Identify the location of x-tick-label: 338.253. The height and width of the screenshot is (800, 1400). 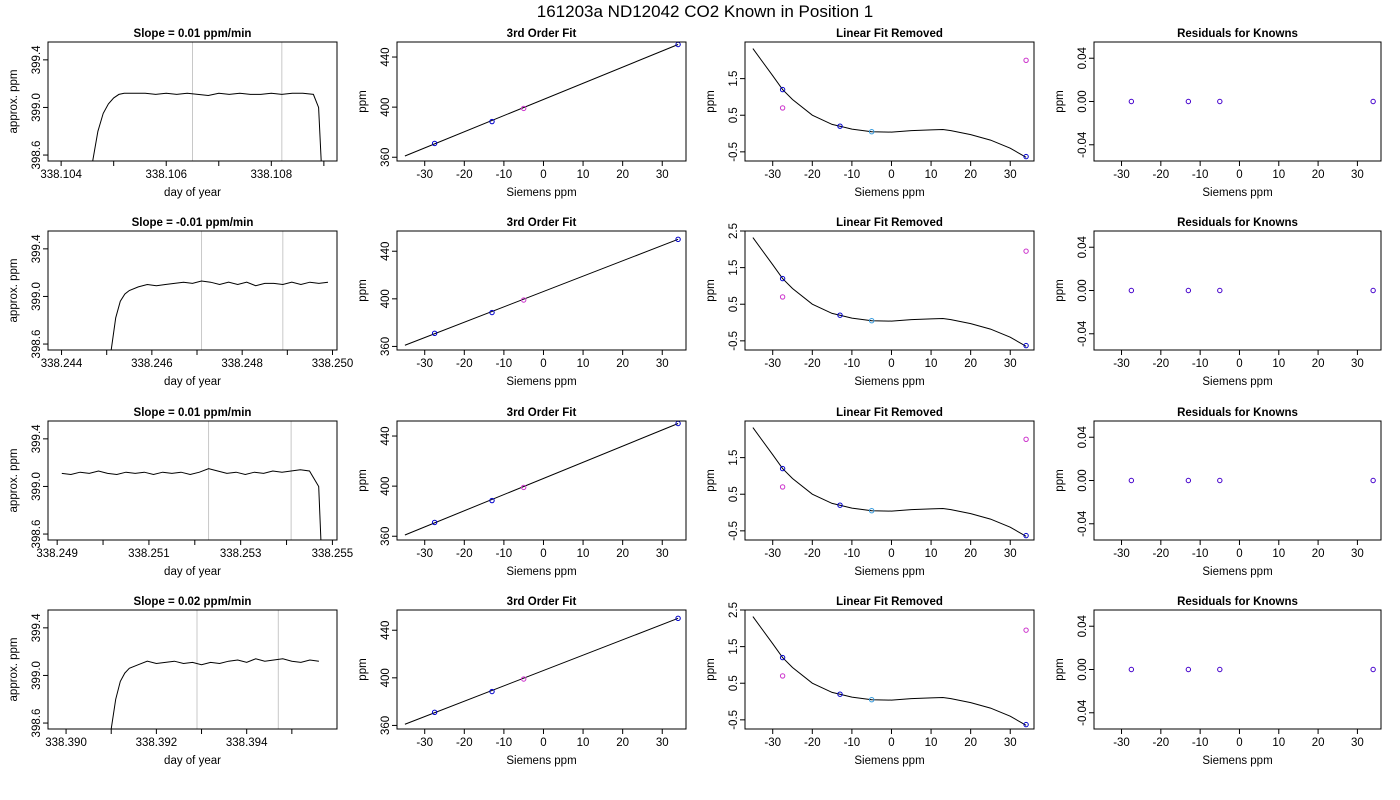
(241, 554).